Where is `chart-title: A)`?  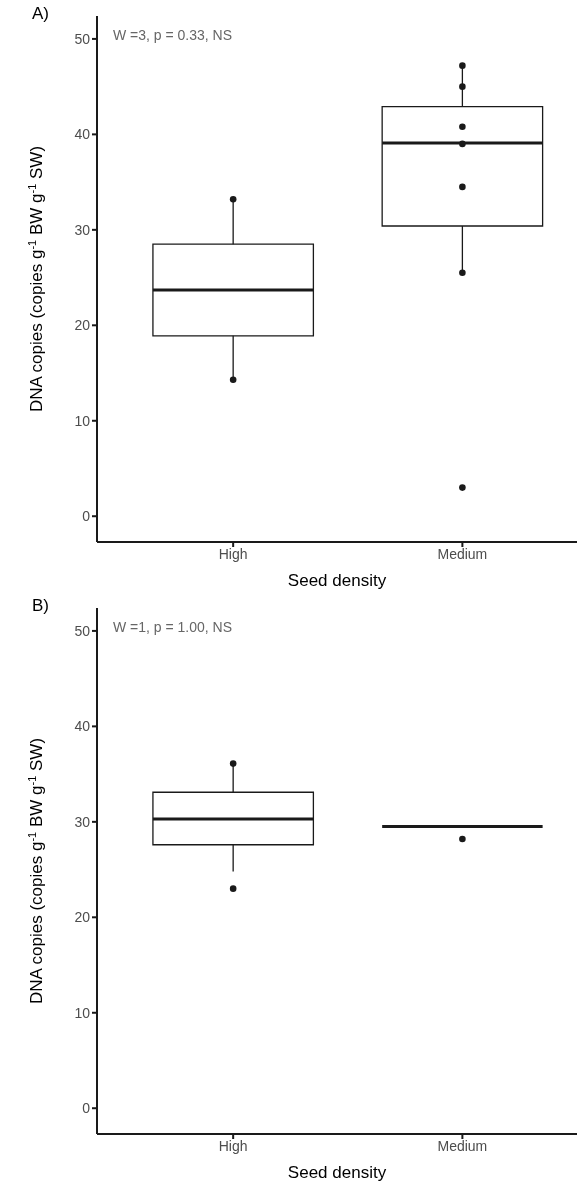
chart-title: A) is located at coordinates (40, 14).